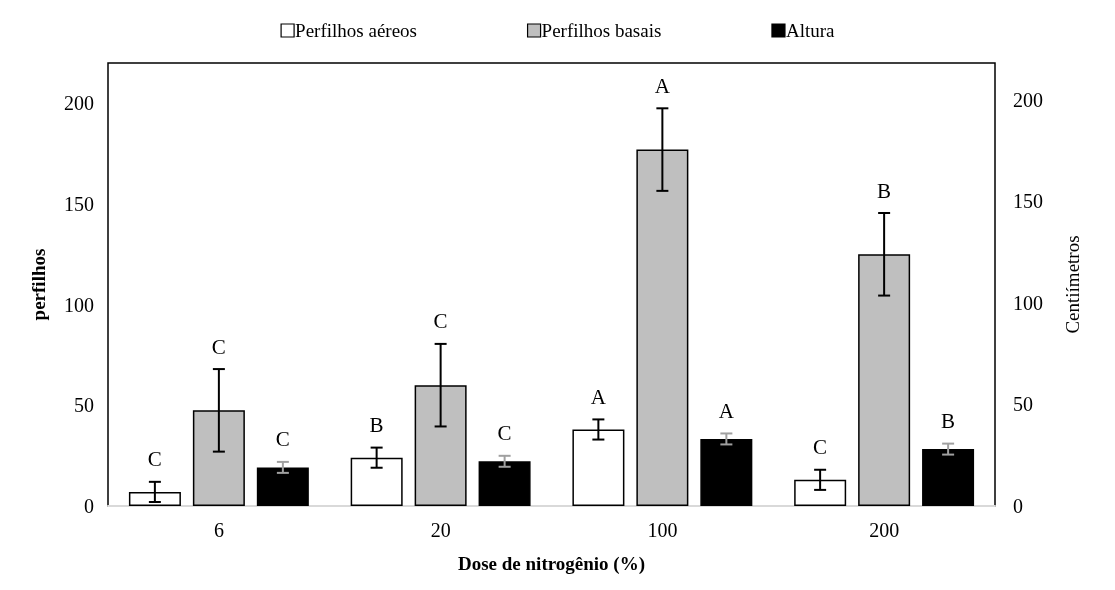 This screenshot has width=1115, height=590. What do you see at coordinates (1028, 201) in the screenshot?
I see `y2-tick-label: 150` at bounding box center [1028, 201].